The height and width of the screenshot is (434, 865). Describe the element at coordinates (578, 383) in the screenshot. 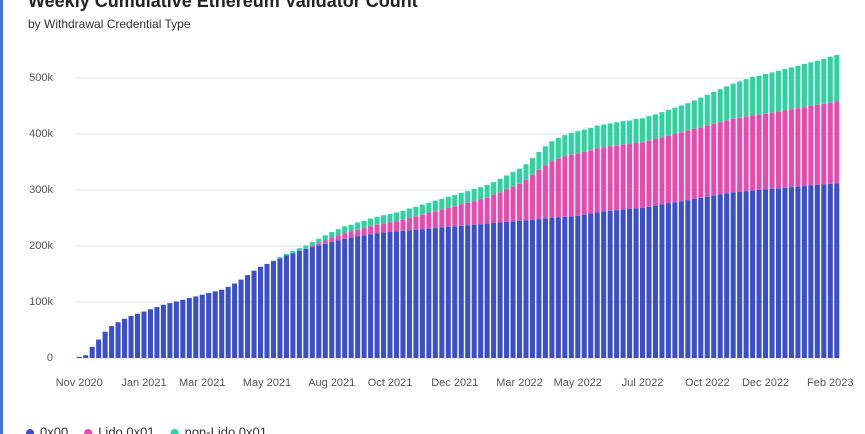

I see `x-tick-label: May 2022` at that location.